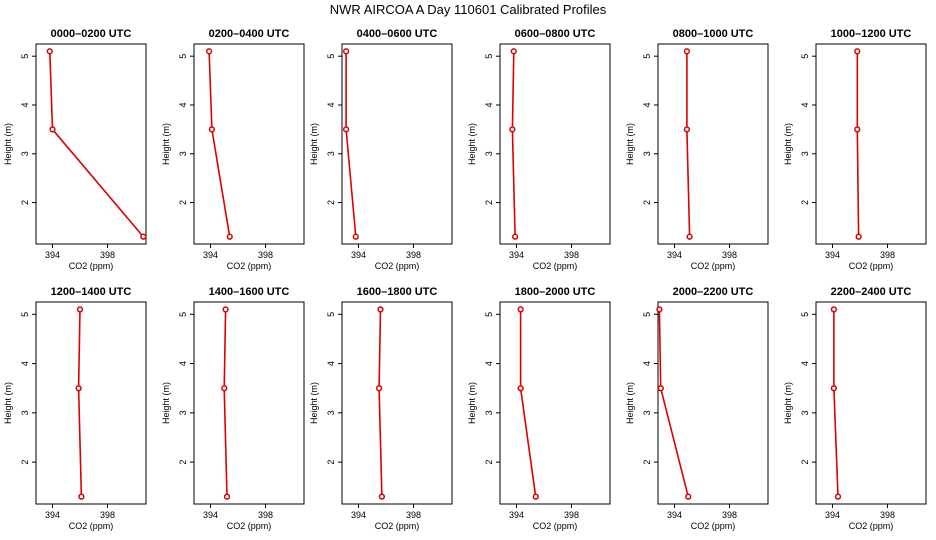 The image size is (936, 540). Describe the element at coordinates (871, 292) in the screenshot. I see `panel-title: 2200–2400 UTC` at that location.